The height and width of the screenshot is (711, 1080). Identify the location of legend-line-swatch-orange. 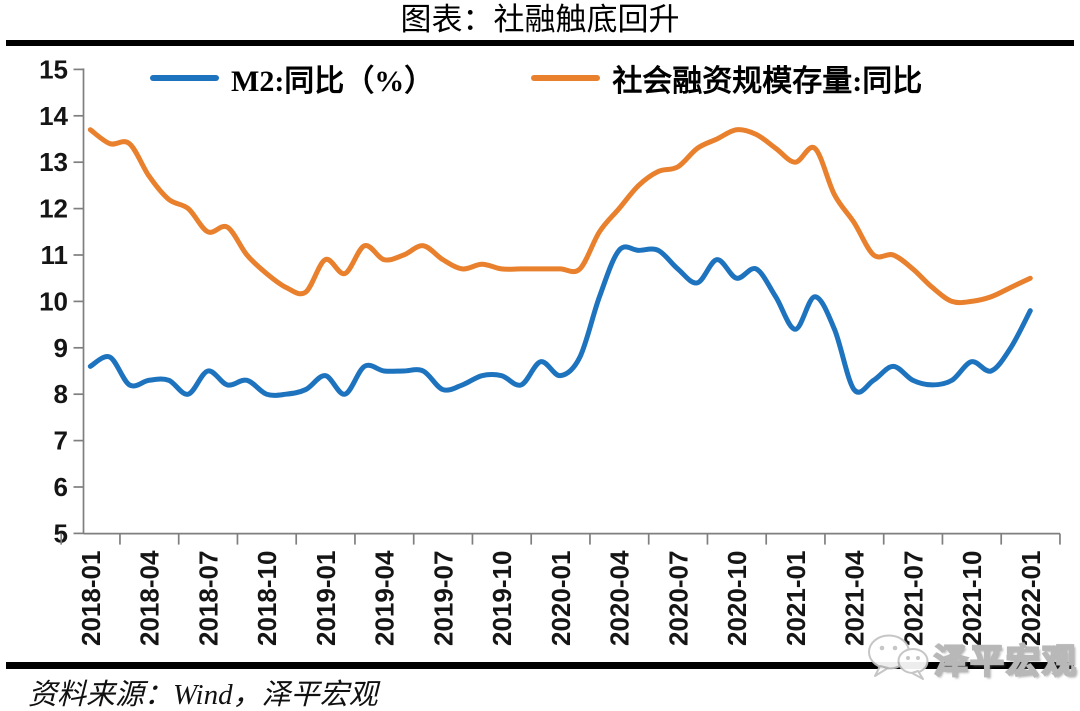
(566, 78).